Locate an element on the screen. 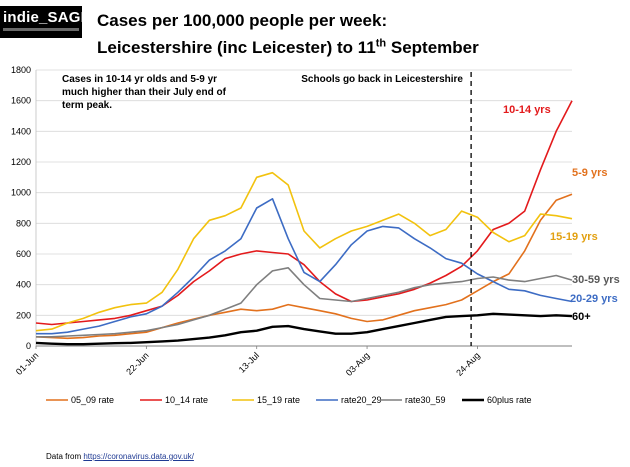 The width and height of the screenshot is (630, 467). footer-prefix: Data from is located at coordinates (65, 456).